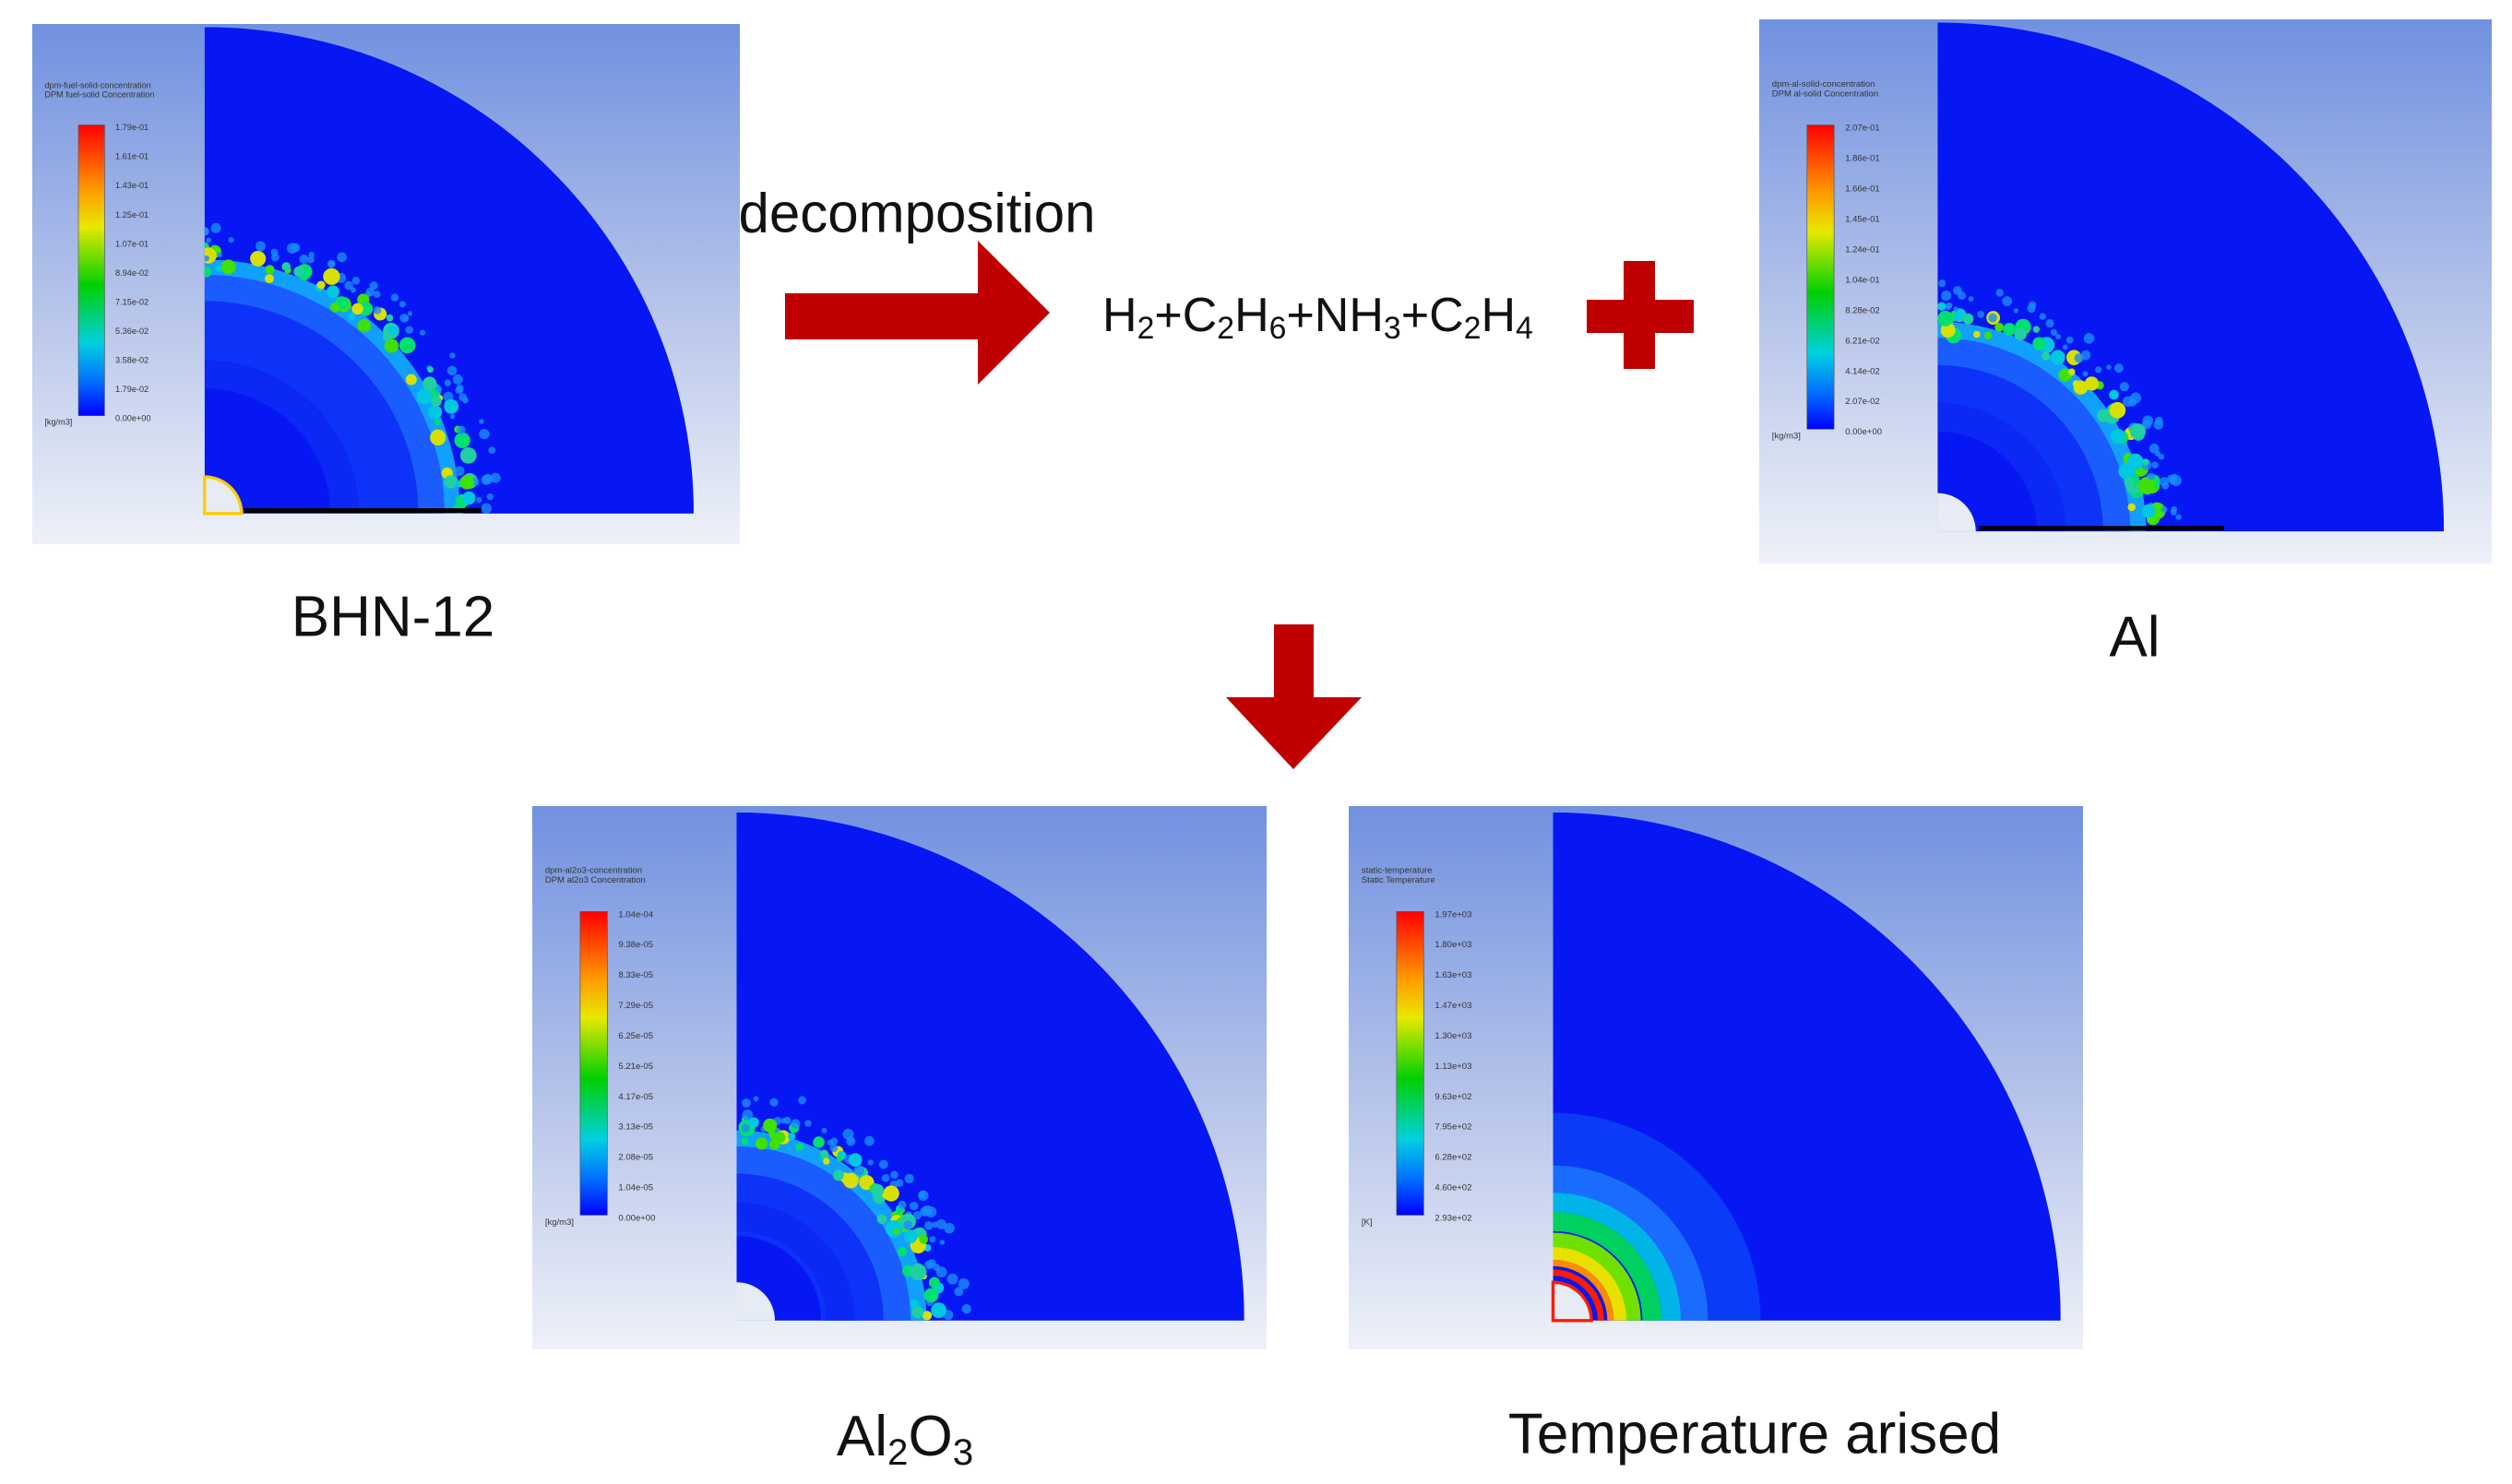  Describe the element at coordinates (1498, 315) in the screenshot. I see `text-part: H` at that location.